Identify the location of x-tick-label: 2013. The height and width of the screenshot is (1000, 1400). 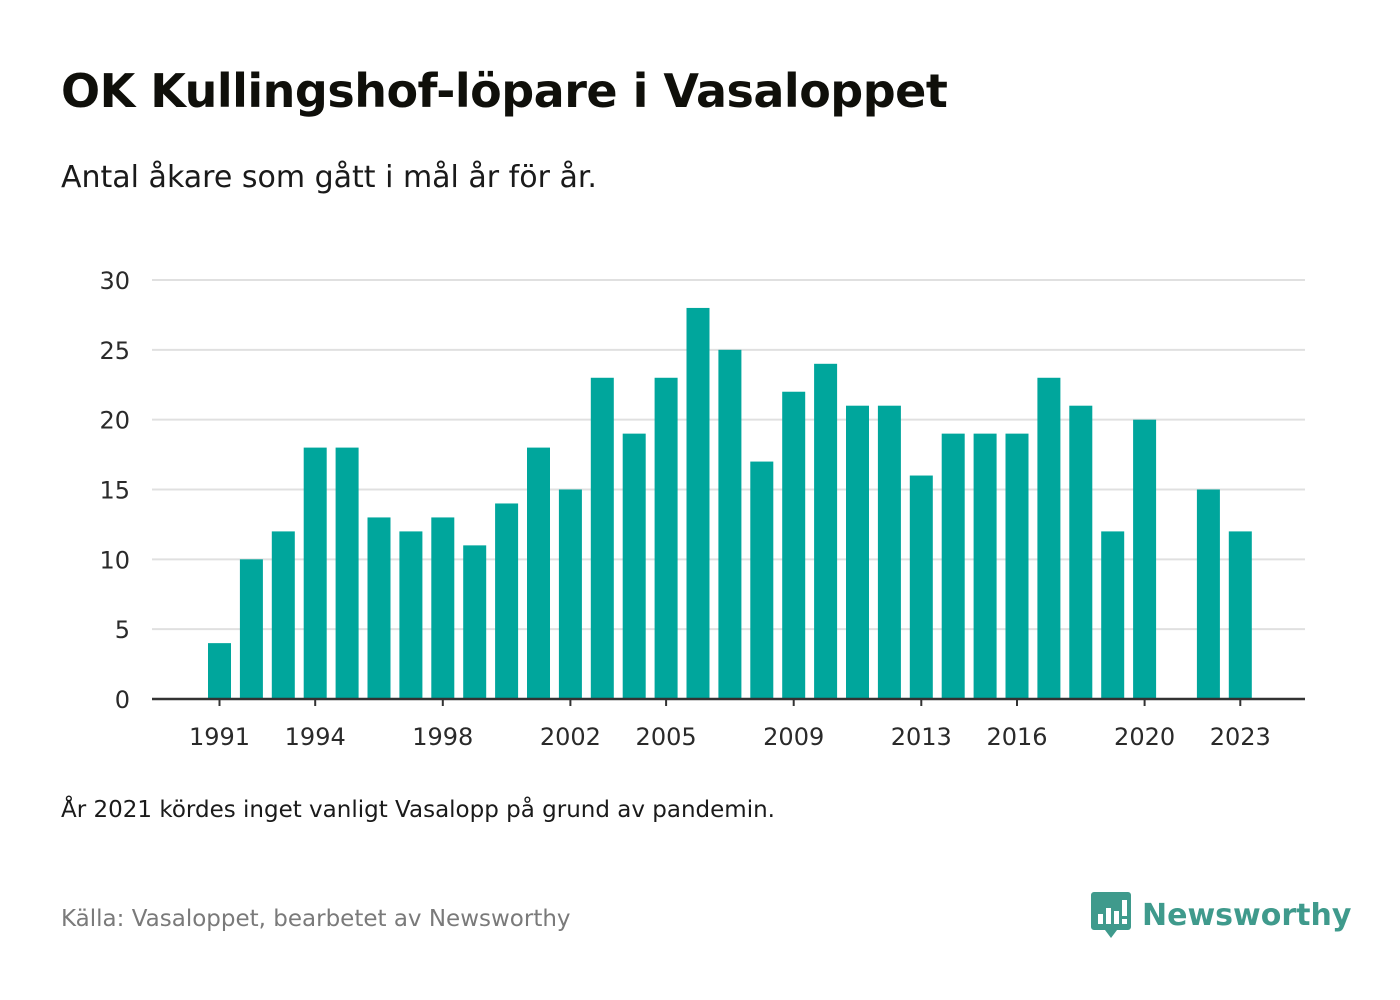
(921, 737).